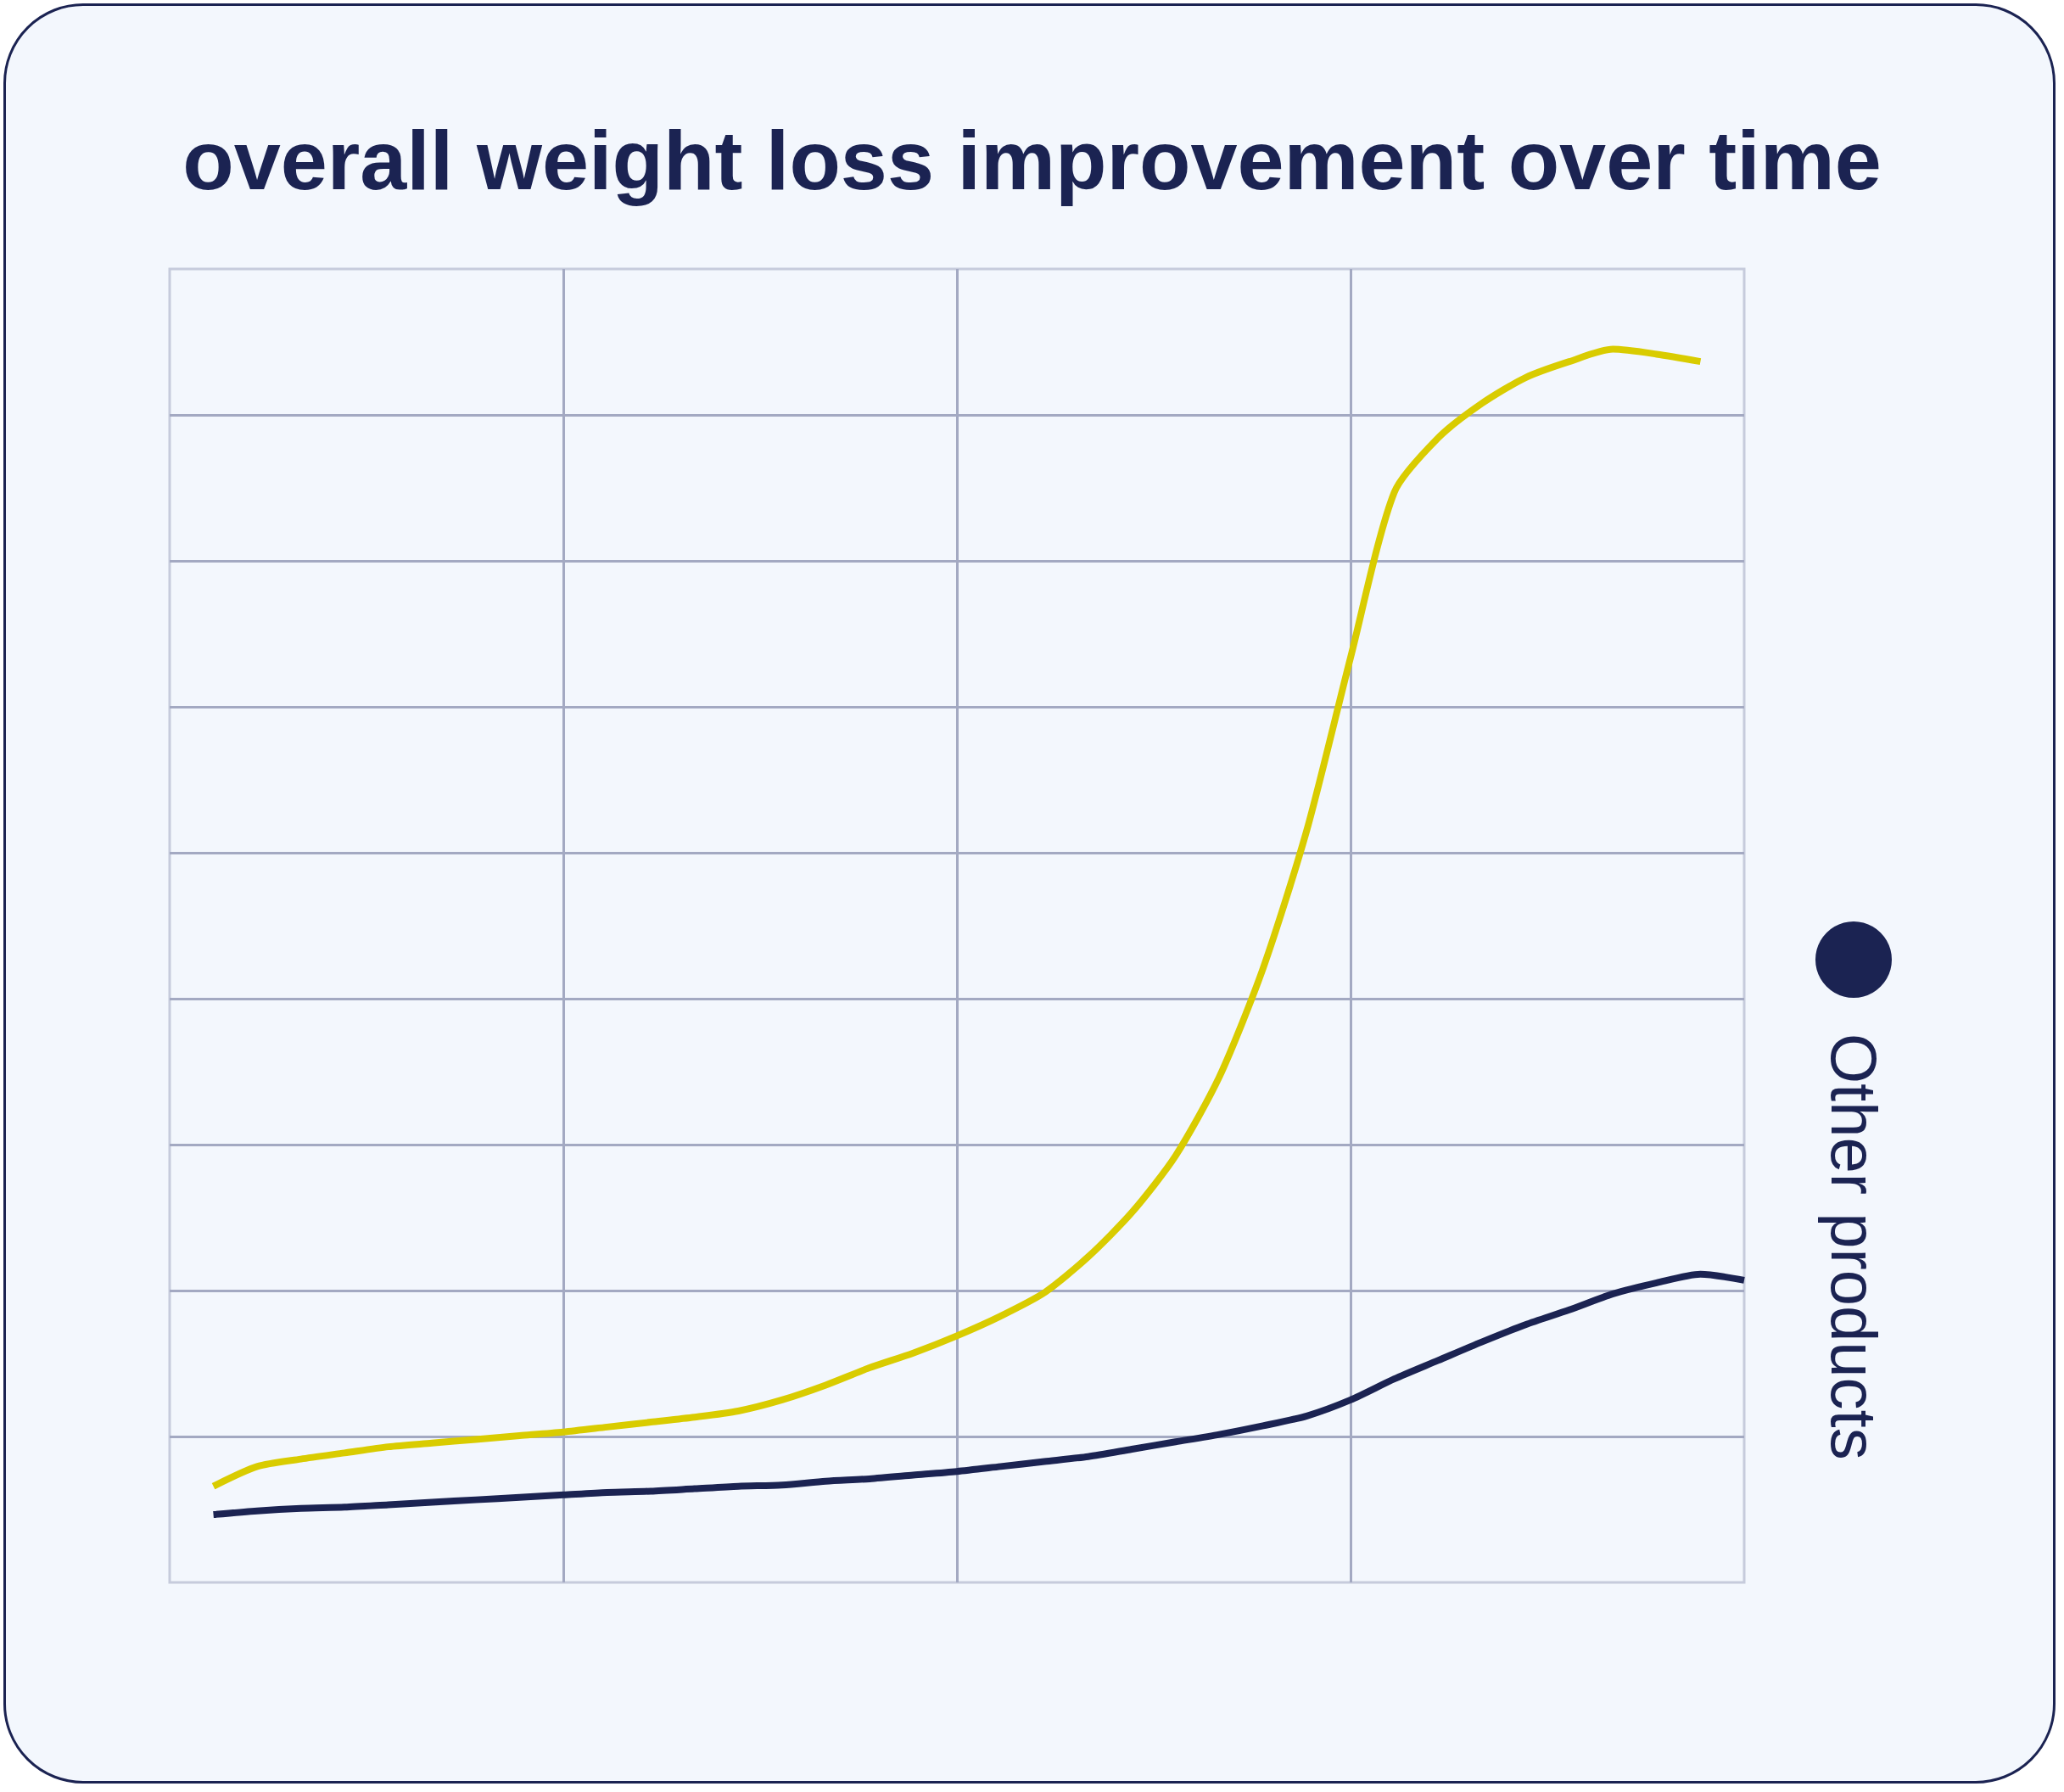 This screenshot has width=2064, height=1792. I want to click on chart-title: overall weight loss improvement over time, so click(1032, 160).